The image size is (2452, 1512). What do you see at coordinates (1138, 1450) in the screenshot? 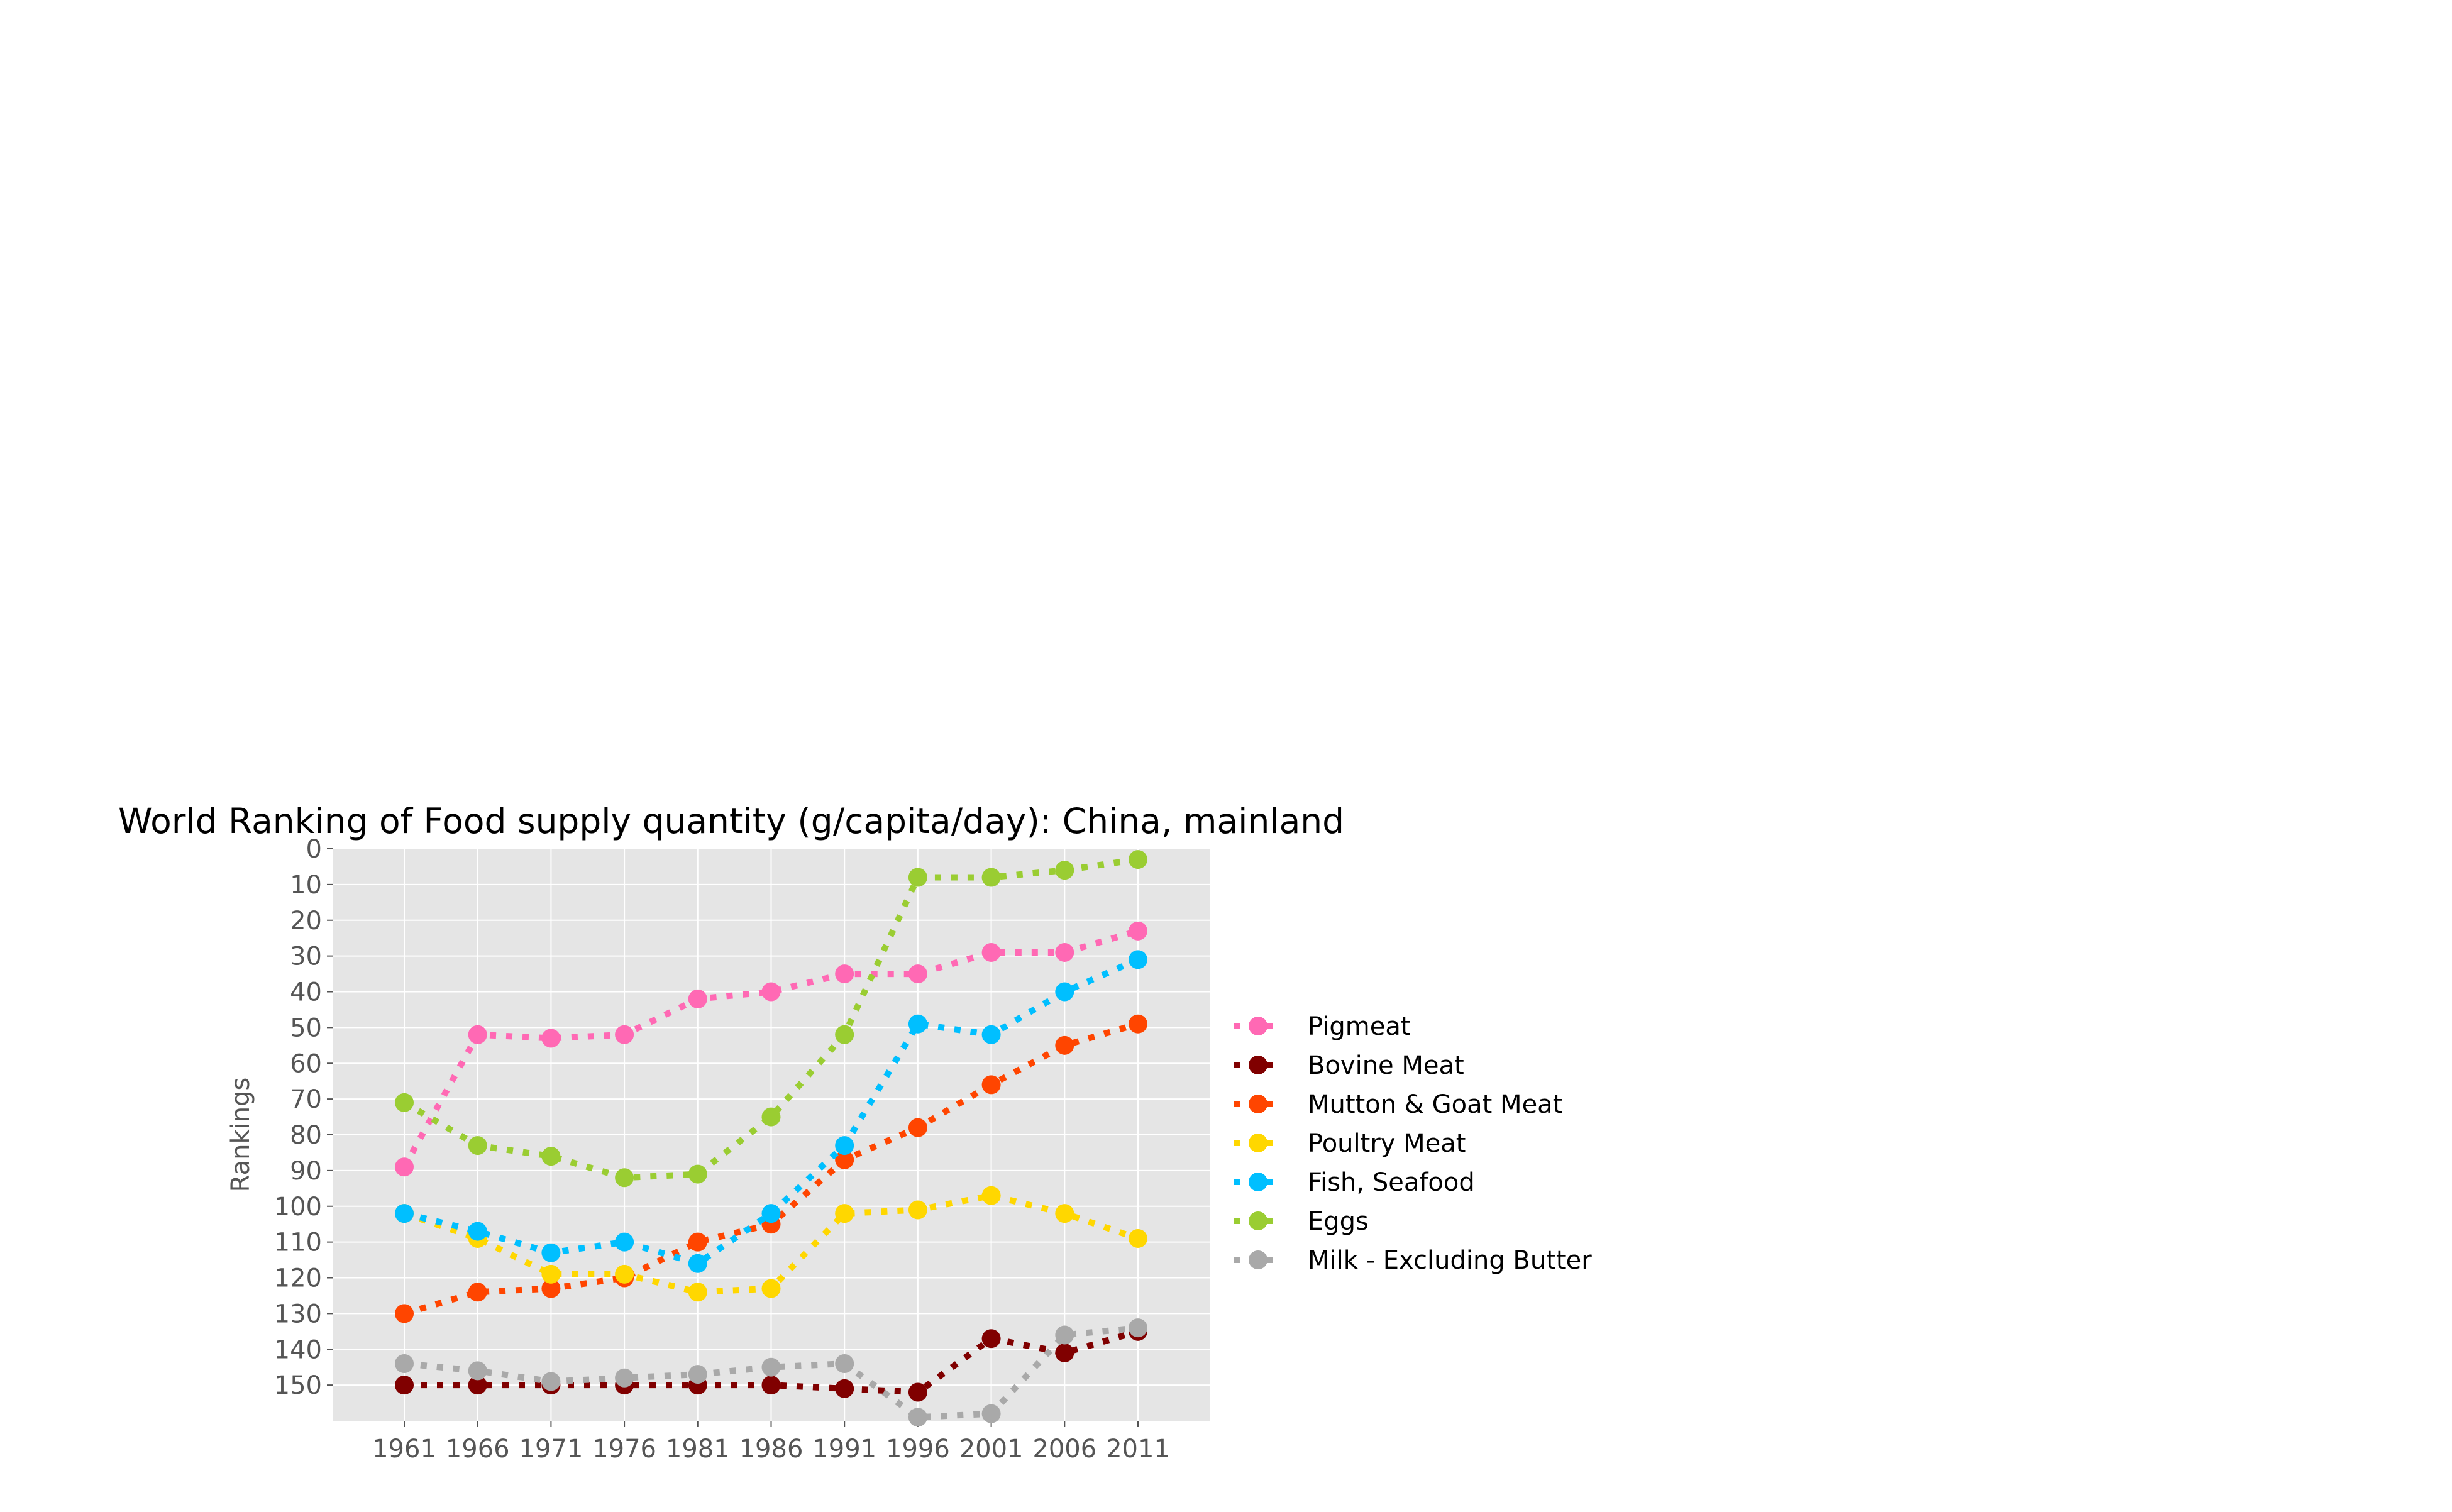
I see `x-tick-label: 2011` at bounding box center [1138, 1450].